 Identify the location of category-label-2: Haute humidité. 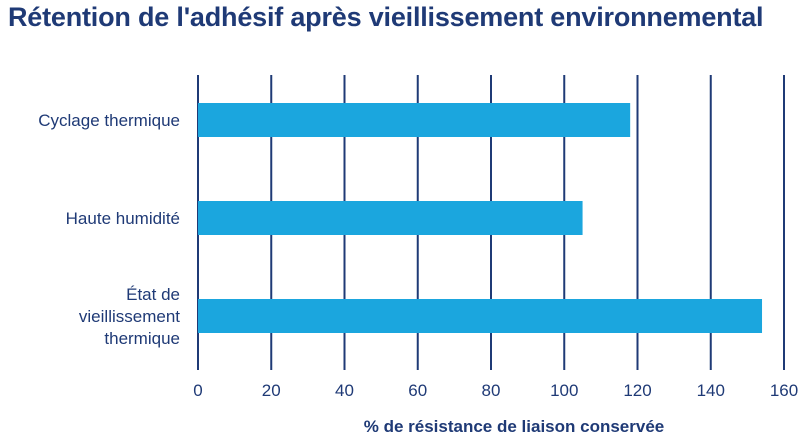
(123, 218).